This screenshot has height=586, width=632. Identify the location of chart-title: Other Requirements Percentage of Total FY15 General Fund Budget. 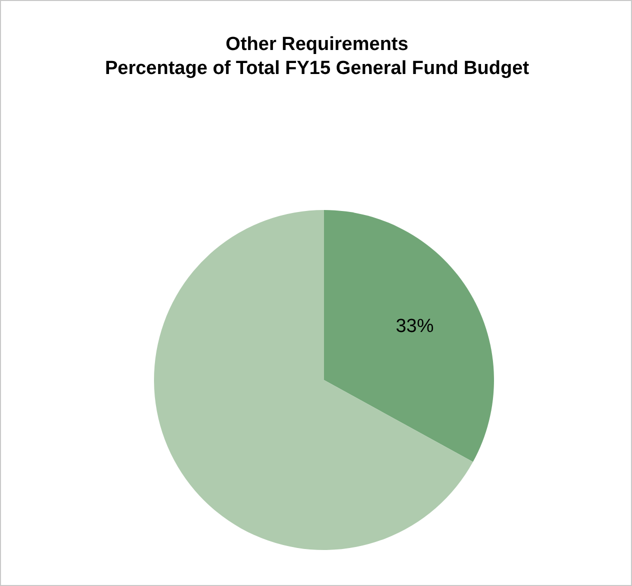
(317, 57).